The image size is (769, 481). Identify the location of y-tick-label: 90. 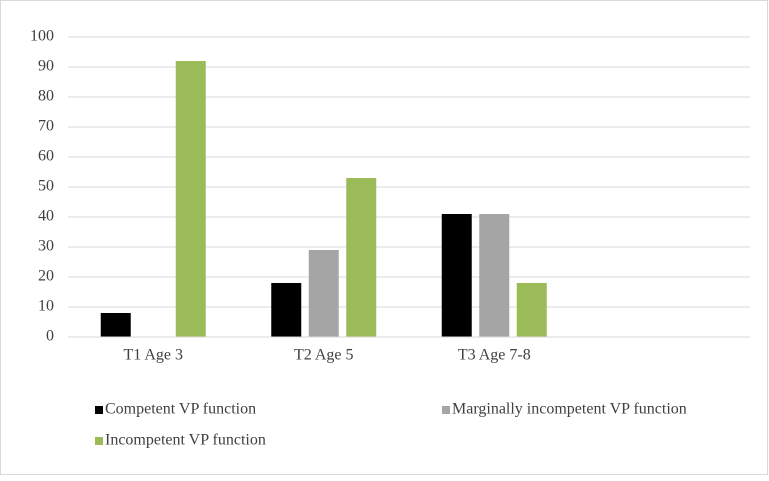
(46, 66).